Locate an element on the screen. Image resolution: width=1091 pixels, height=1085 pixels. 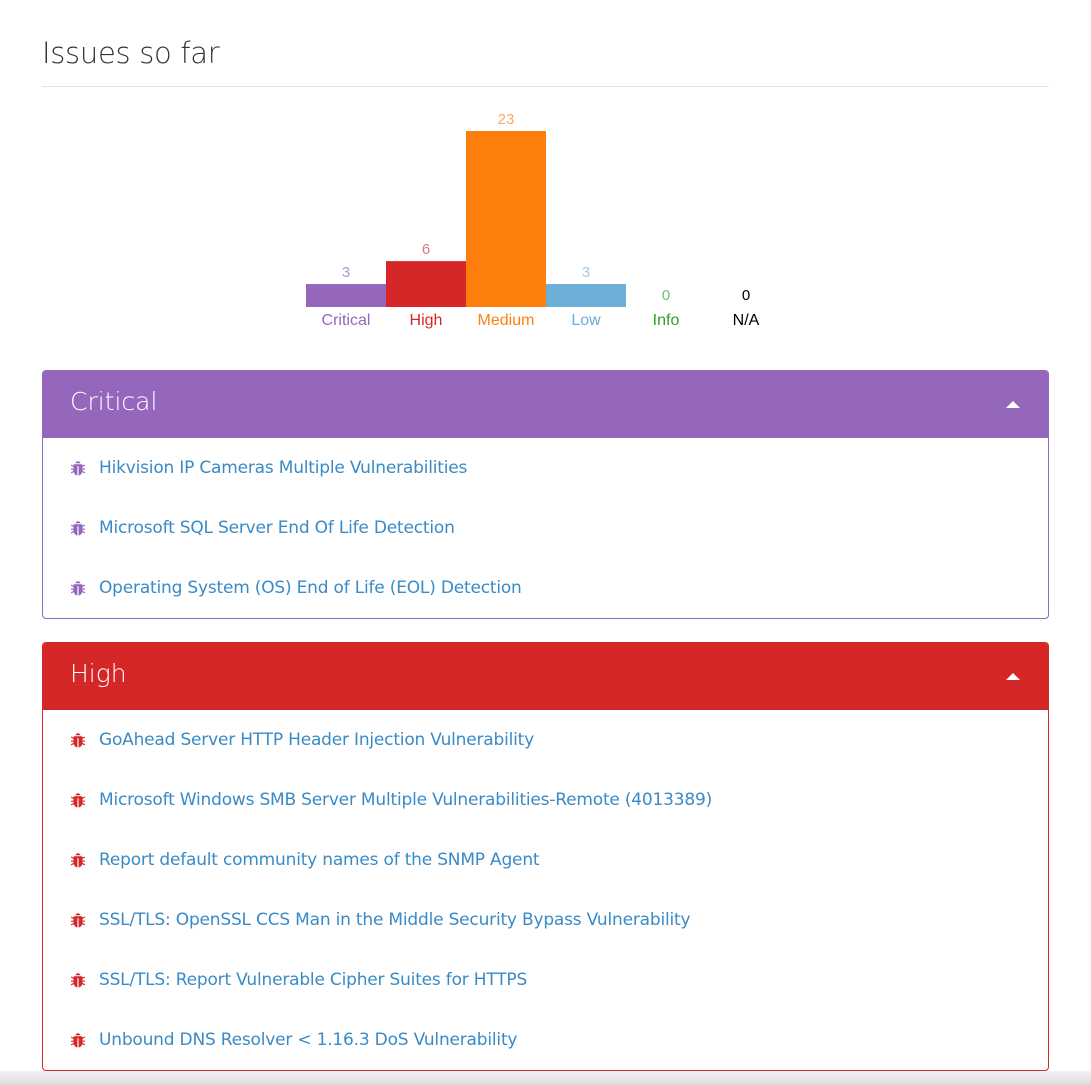
category-tick-label: Critical is located at coordinates (346, 320).